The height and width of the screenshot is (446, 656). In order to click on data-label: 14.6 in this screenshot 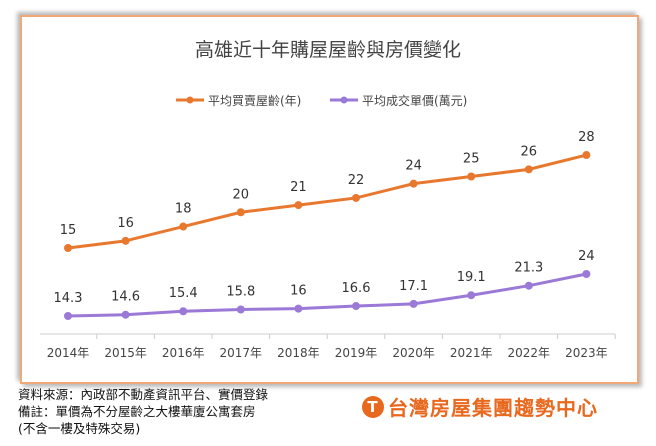, I will do `click(125, 297)`.